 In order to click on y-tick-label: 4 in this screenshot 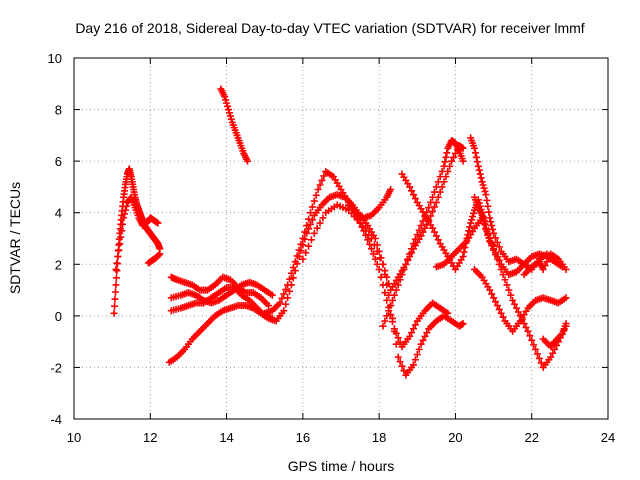, I will do `click(58, 213)`.